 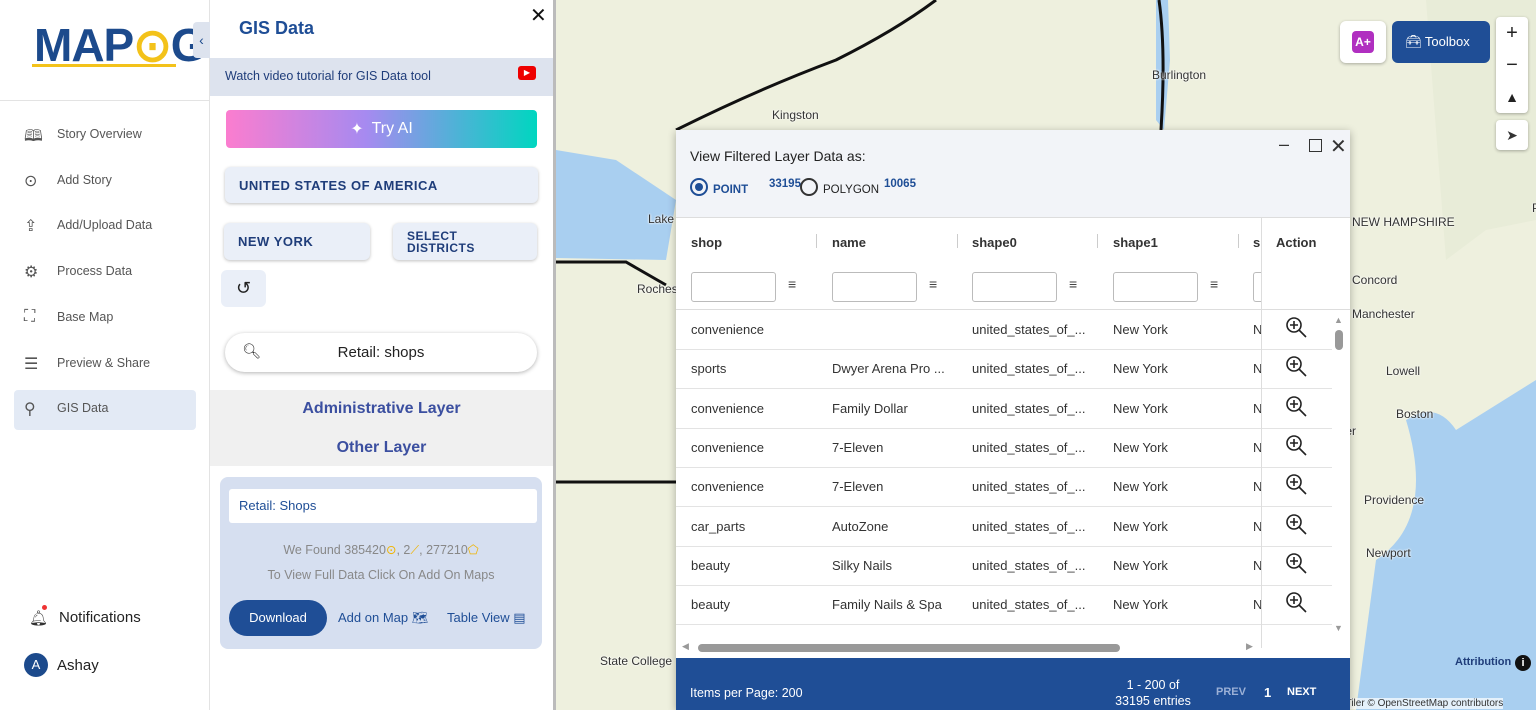 What do you see at coordinates (746, 693) in the screenshot?
I see `items-per-page: Items per Page: 200` at bounding box center [746, 693].